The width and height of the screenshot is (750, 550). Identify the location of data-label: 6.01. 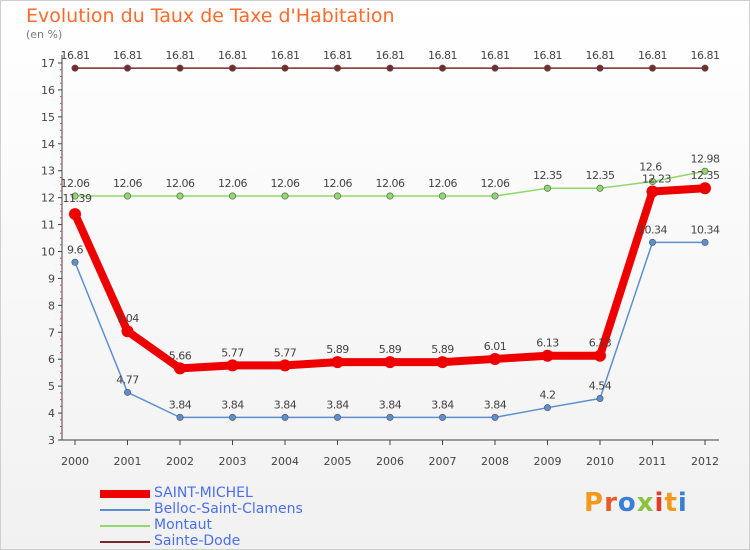
(495, 346).